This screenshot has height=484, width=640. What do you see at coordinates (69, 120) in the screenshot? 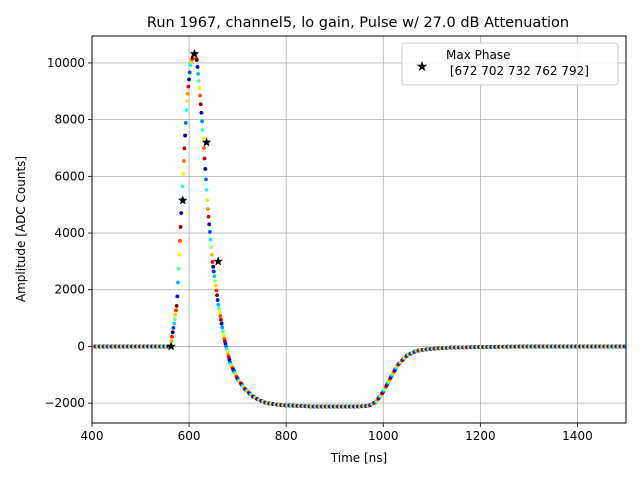
I see `y-tick-label: 8000` at bounding box center [69, 120].